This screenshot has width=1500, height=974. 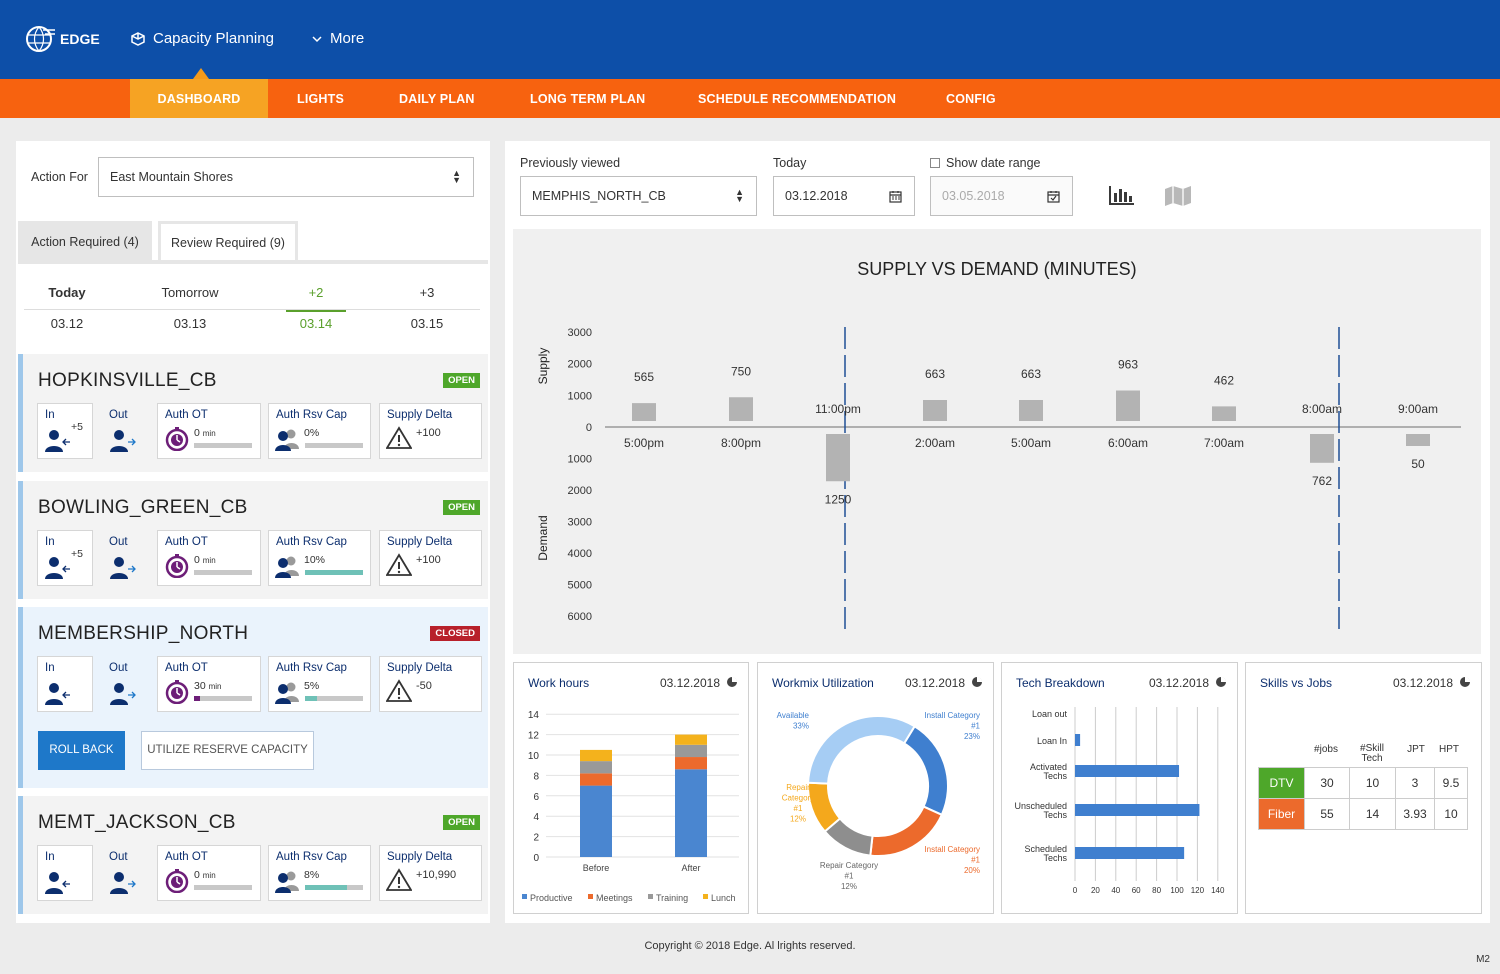 I want to click on metric-auth-rsv-cap: Auth Rsv Cap 8%, so click(x=319, y=873).